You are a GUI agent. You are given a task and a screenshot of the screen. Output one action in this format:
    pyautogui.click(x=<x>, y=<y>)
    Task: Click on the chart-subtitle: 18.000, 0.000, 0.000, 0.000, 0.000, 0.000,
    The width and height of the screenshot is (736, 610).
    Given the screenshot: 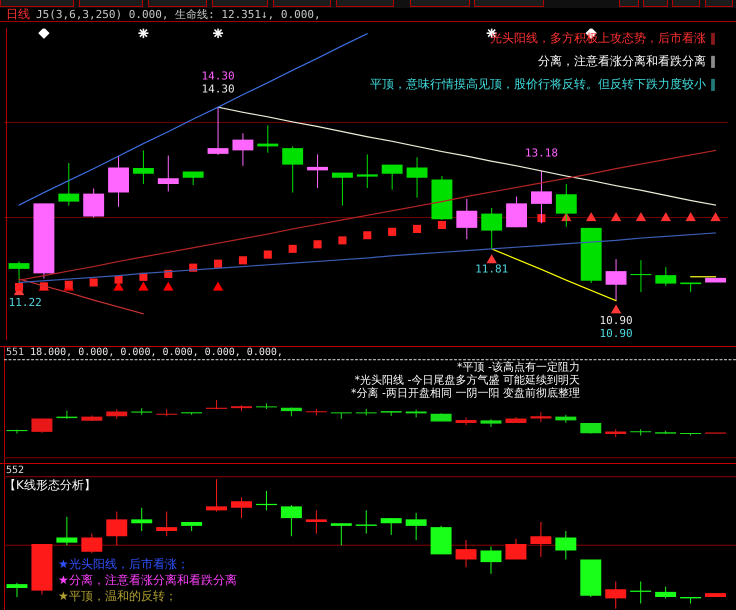 What is the action you would take?
    pyautogui.click(x=156, y=352)
    